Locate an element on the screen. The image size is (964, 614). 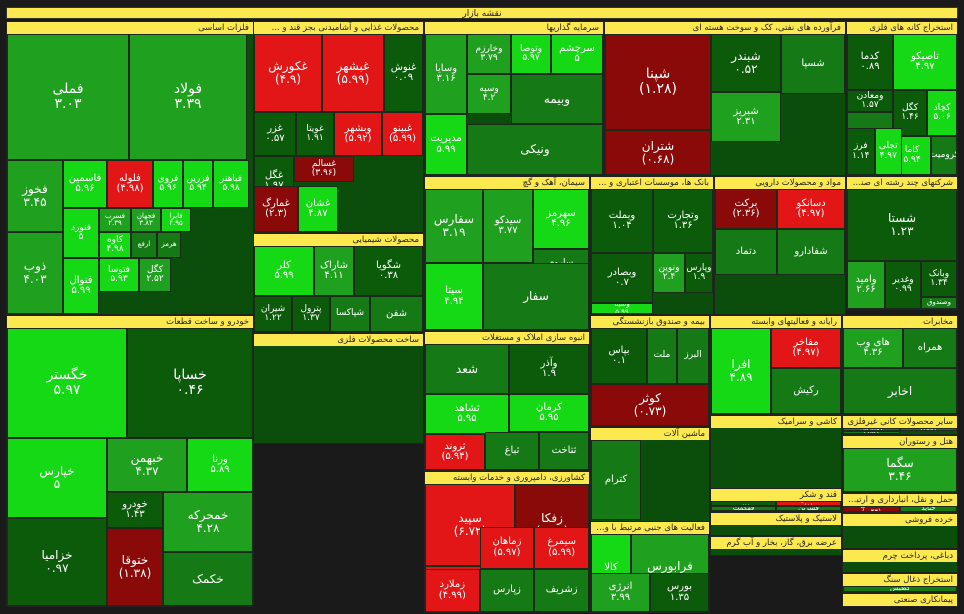
stock-tile: وبشهر (۵.۹۲) is located at coordinates (358, 134).